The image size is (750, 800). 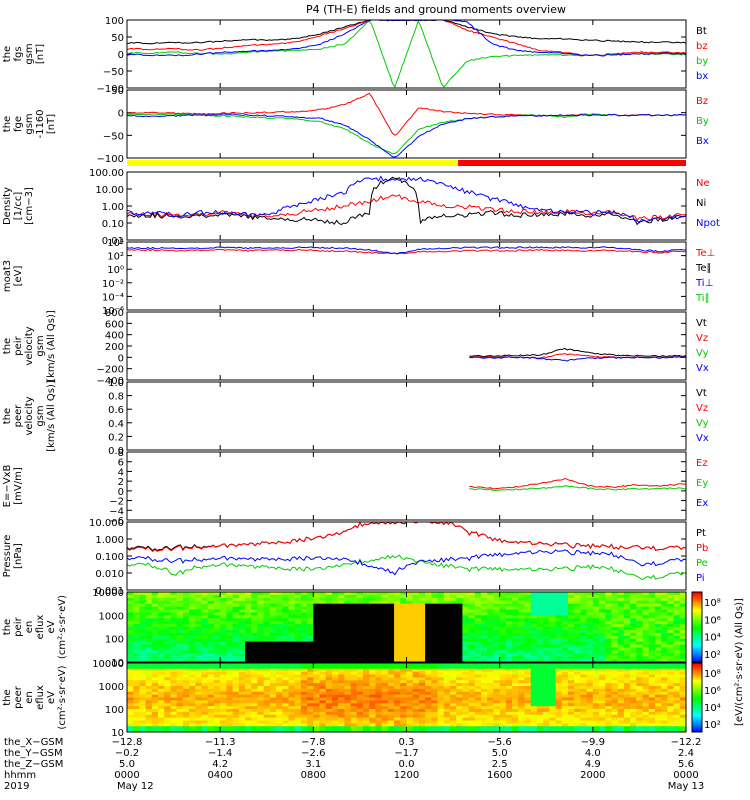 What do you see at coordinates (40, 345) in the screenshot?
I see `ylabel-line: gsm` at bounding box center [40, 345].